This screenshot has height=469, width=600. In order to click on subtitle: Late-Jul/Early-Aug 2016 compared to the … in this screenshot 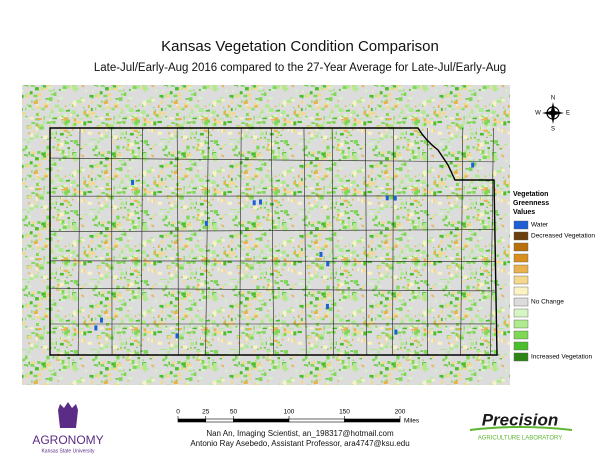, I will do `click(300, 68)`.